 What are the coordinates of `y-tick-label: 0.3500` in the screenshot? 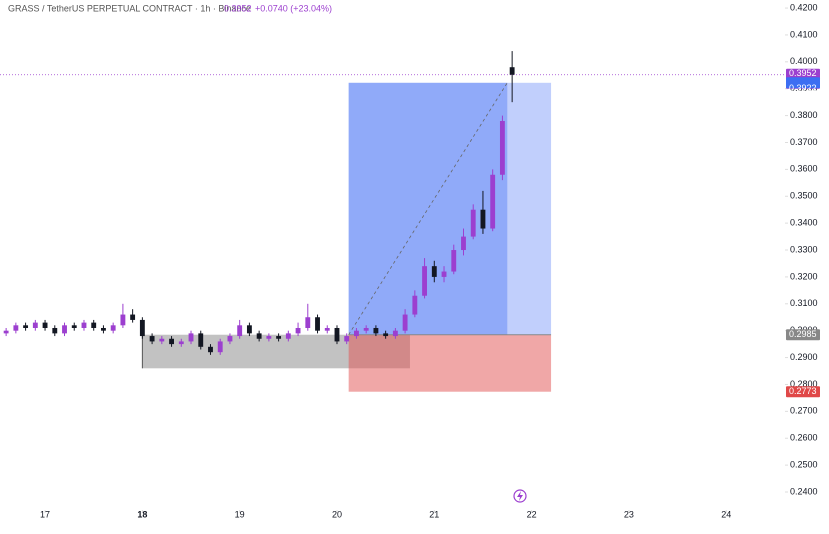 It's located at (804, 196).